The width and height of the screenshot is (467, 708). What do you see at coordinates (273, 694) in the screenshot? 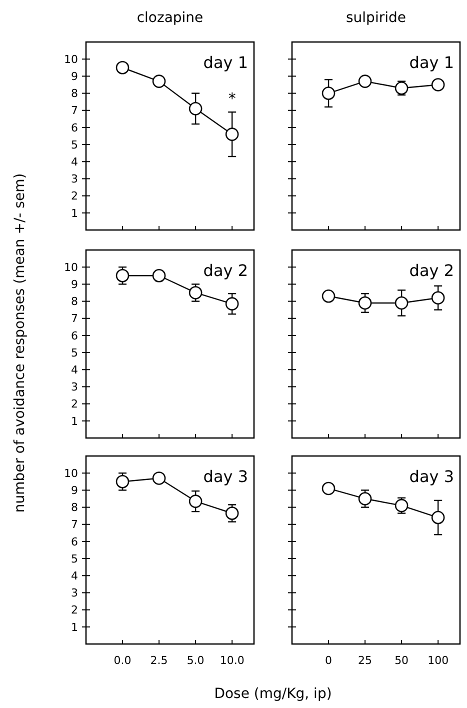
I see `x-axis-title: Dose (mg/Kg, ip)` at bounding box center [273, 694].